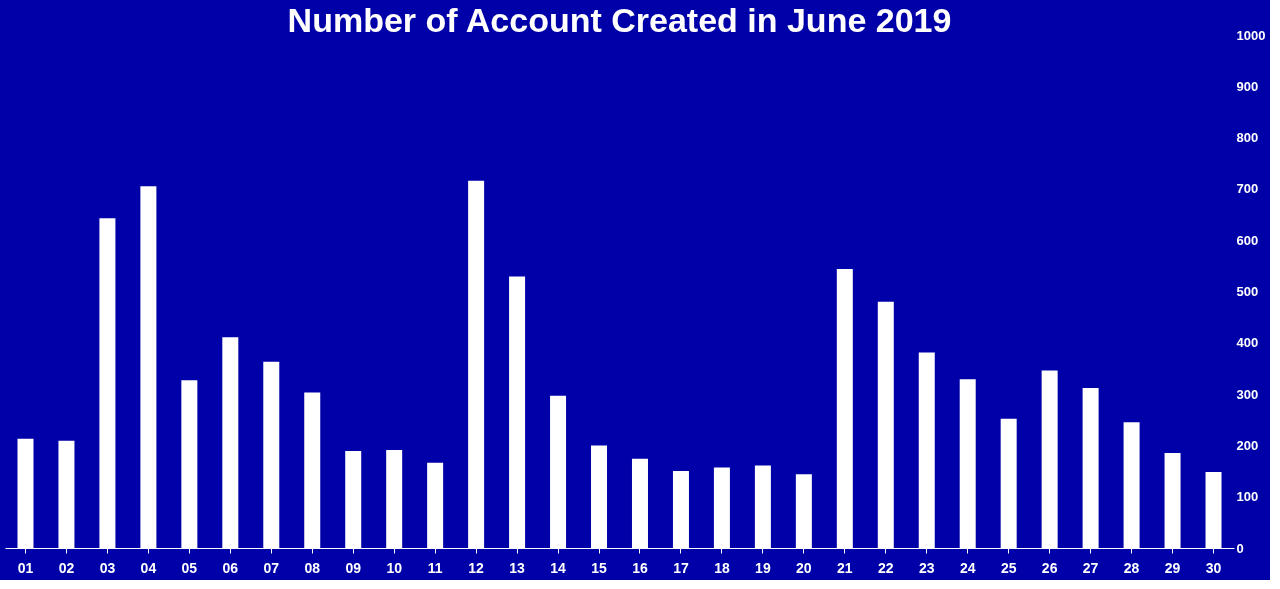 The height and width of the screenshot is (589, 1280). I want to click on y-tick-label: 800, so click(1247, 138).